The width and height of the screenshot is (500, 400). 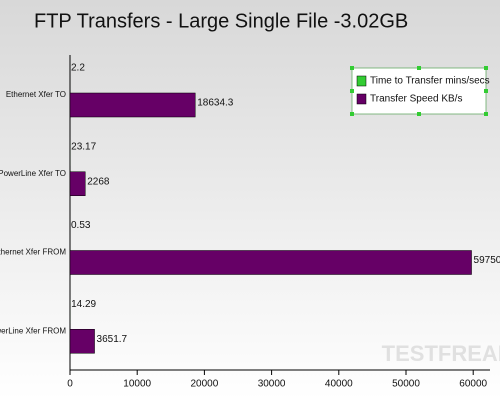 I want to click on y-tick-label: Ethernet Xfer TO, so click(x=36, y=94).